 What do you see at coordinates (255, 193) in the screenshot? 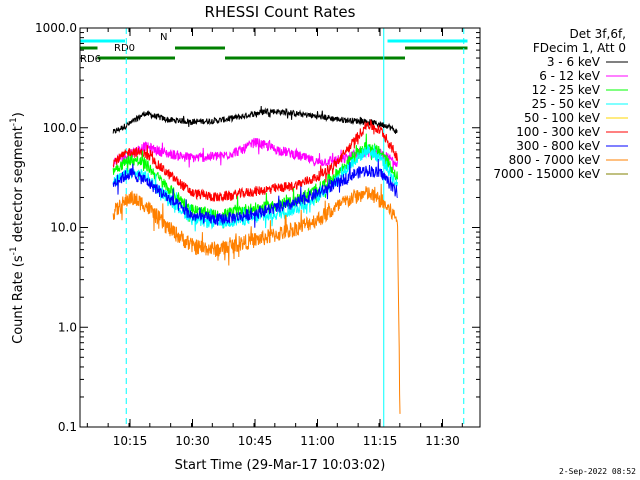
I see `series-300-800-kev` at bounding box center [255, 193].